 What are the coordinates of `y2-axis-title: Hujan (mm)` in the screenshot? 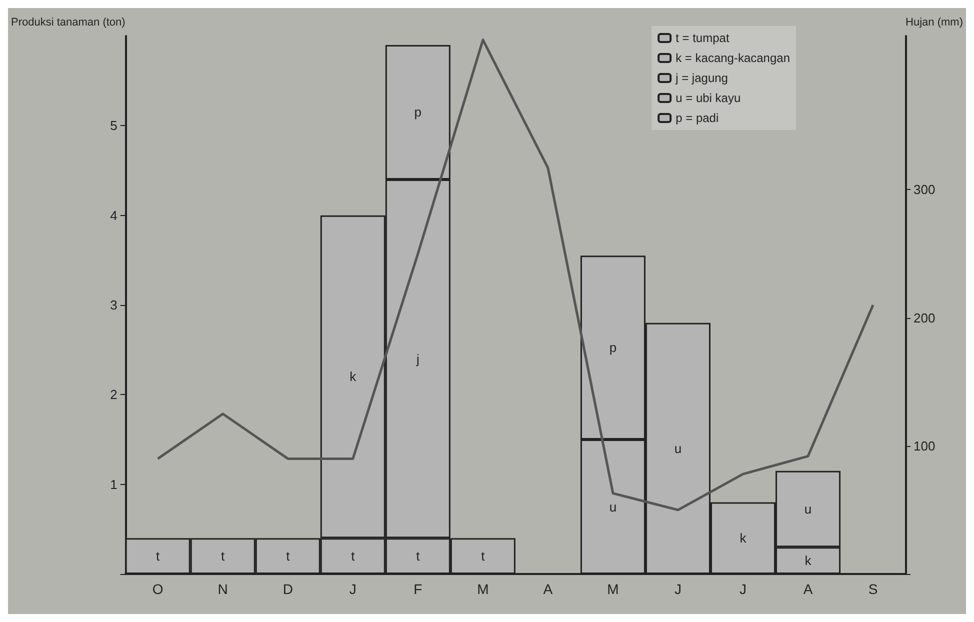 It's located at (935, 22).